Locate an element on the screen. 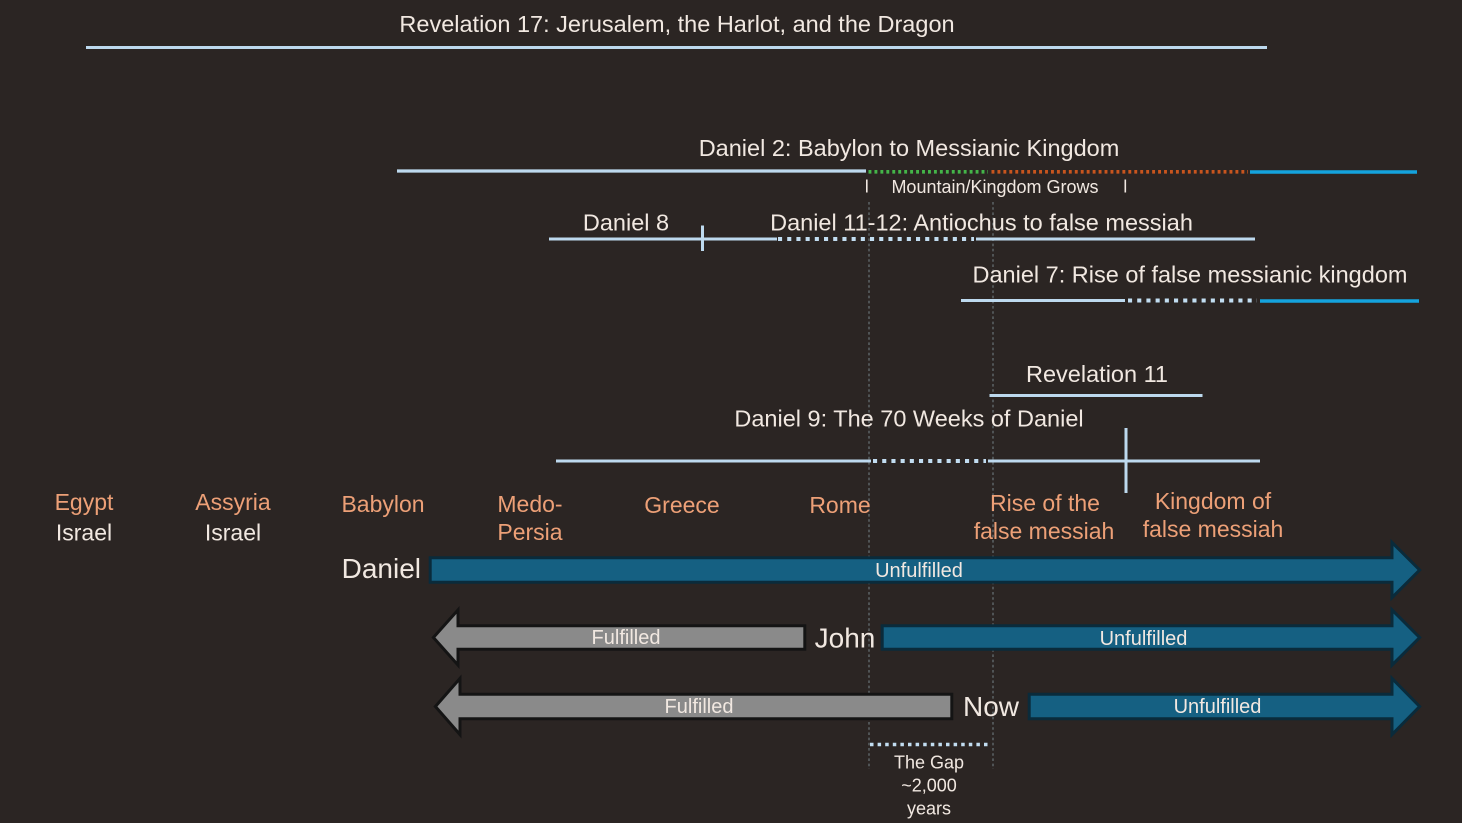  svg-text: Rise of the is located at coordinates (1045, 503).